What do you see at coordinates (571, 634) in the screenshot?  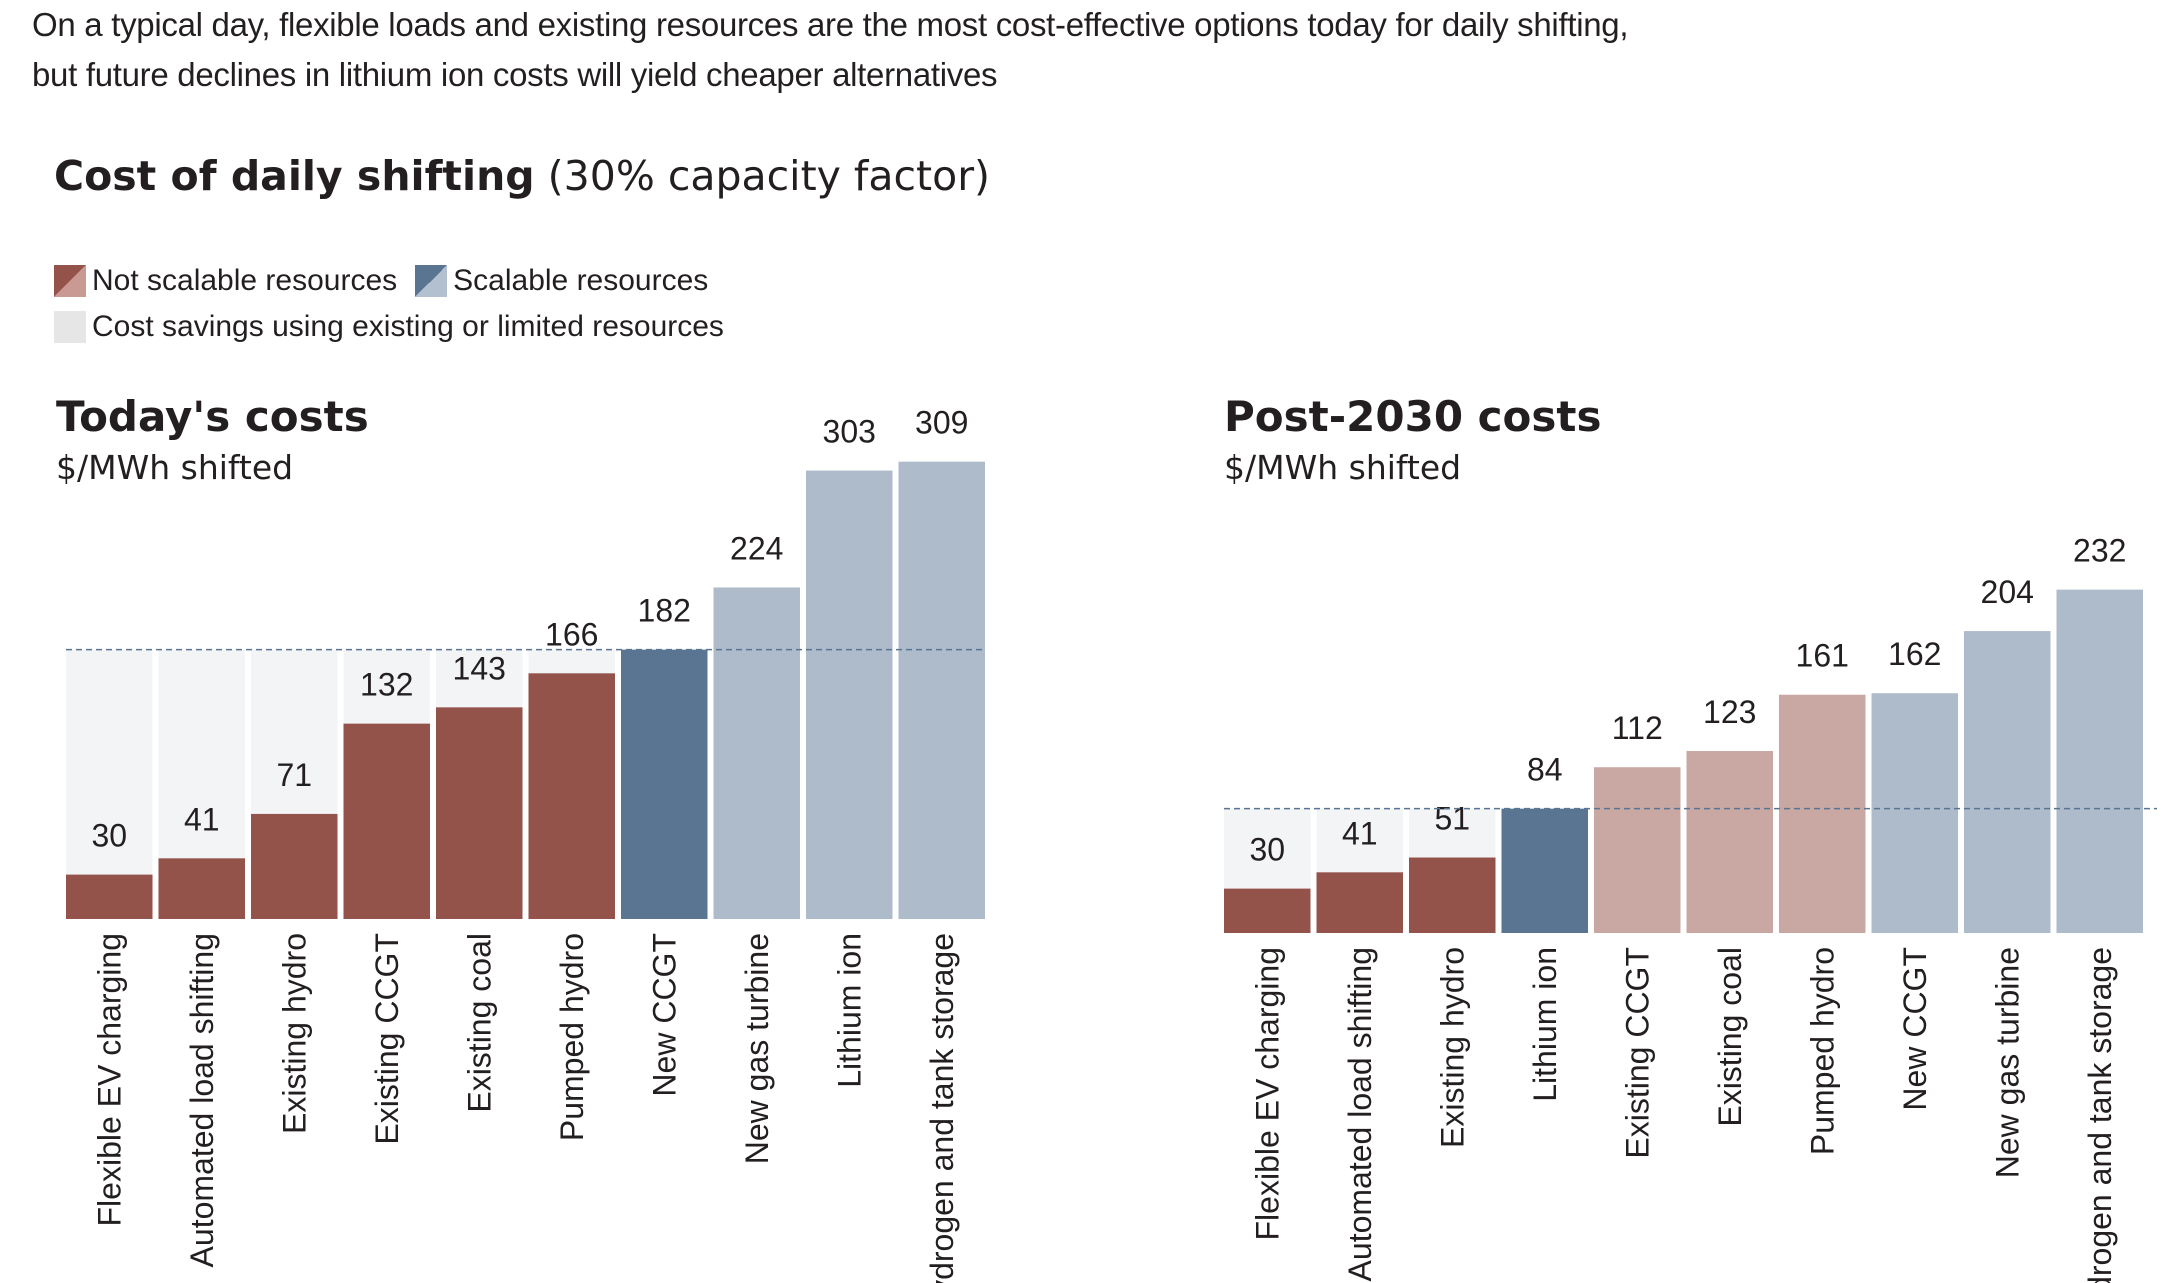 I see `value-label-6: 166` at bounding box center [571, 634].